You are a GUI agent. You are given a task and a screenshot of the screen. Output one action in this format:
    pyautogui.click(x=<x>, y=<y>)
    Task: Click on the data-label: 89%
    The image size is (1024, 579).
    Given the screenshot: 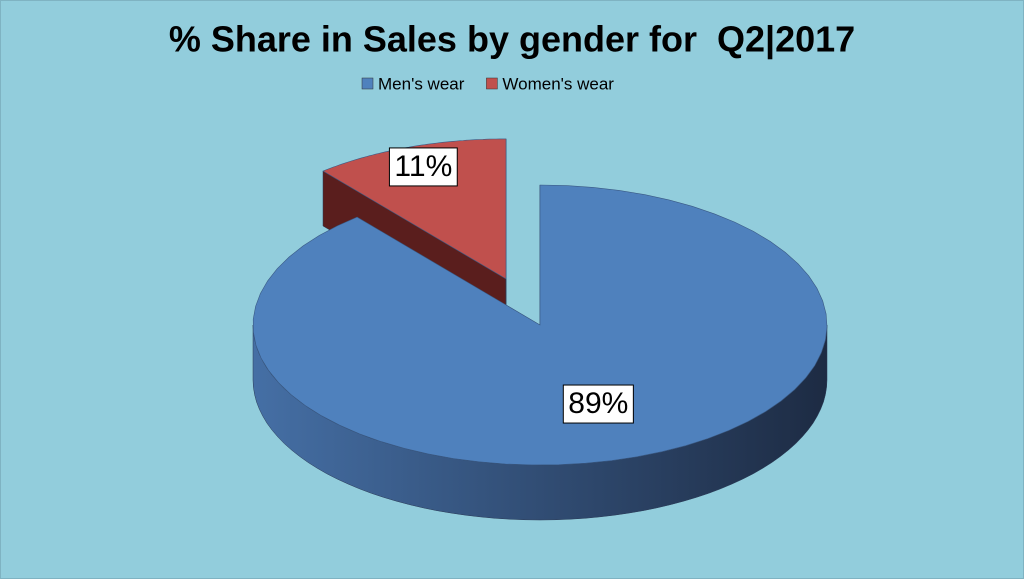 What is the action you would take?
    pyautogui.click(x=598, y=403)
    